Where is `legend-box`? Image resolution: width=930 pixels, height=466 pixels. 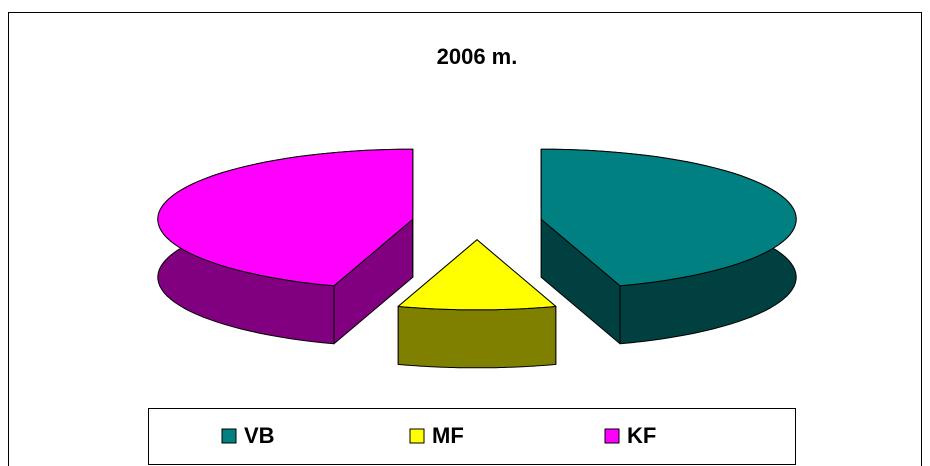 legend-box is located at coordinates (472, 436).